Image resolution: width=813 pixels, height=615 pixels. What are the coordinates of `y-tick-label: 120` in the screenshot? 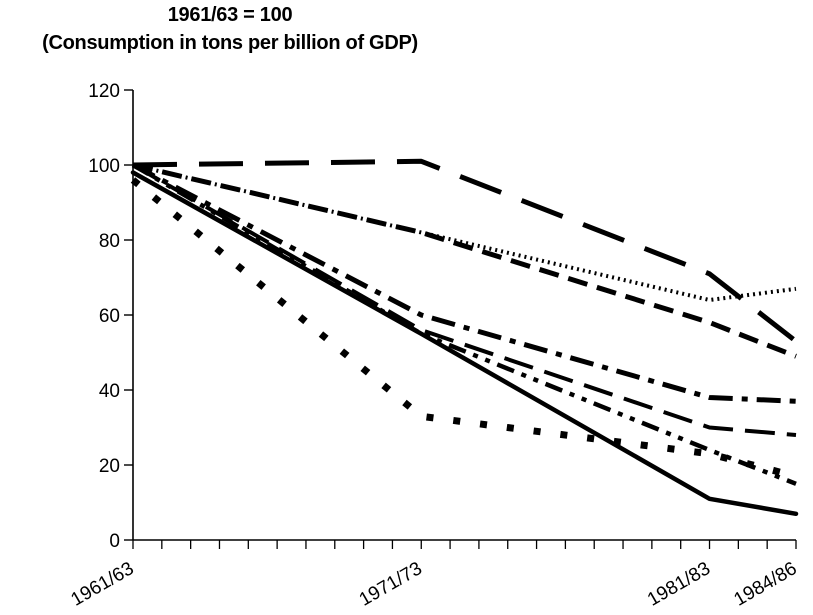 It's located at (104, 91).